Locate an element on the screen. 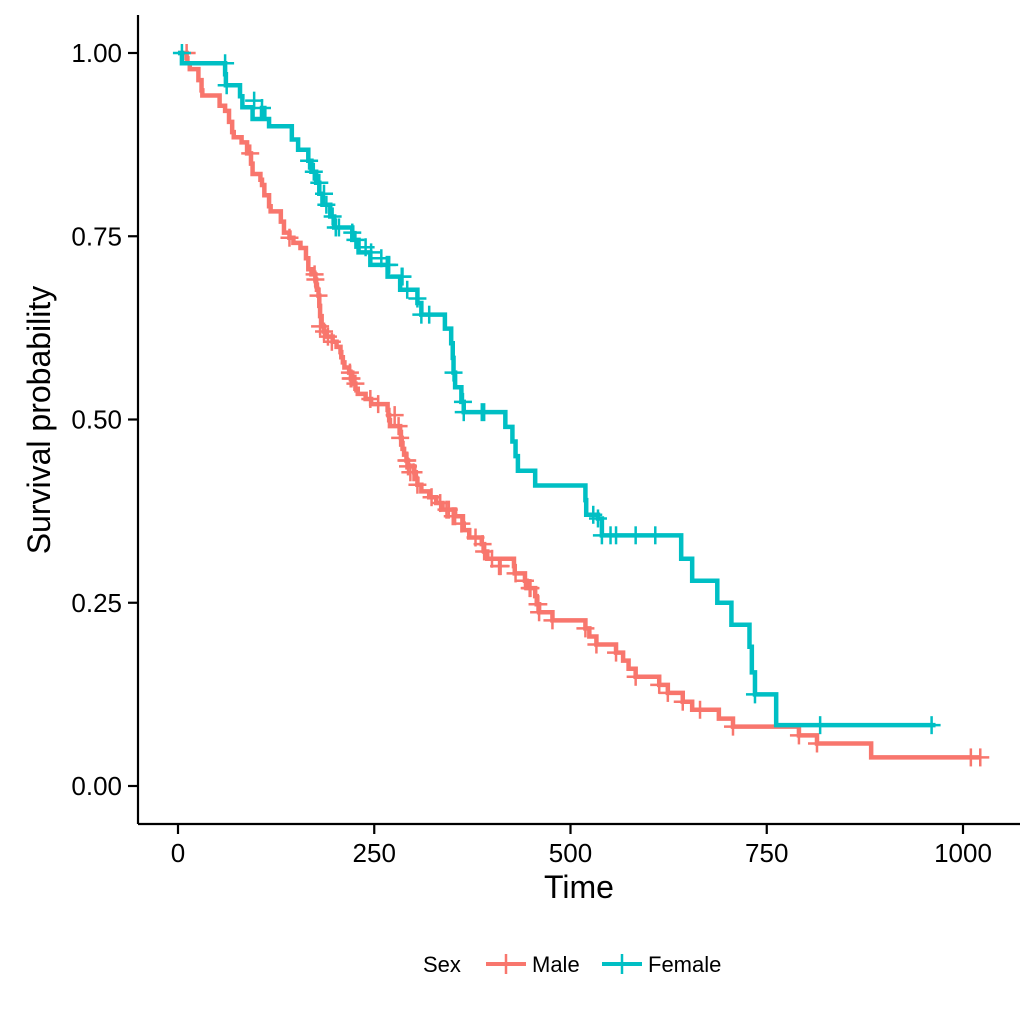 The image size is (1036, 1036). y-tick-label: 0.75 is located at coordinates (96, 236).